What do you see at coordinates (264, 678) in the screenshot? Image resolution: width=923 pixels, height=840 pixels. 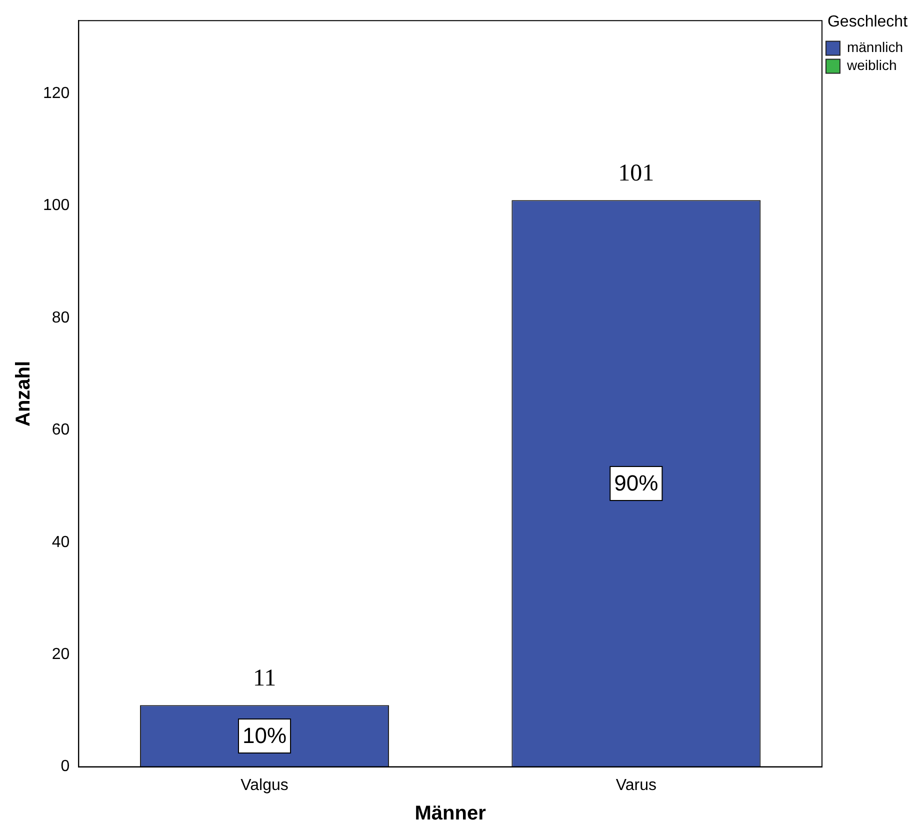 I see `data-label: 11` at bounding box center [264, 678].